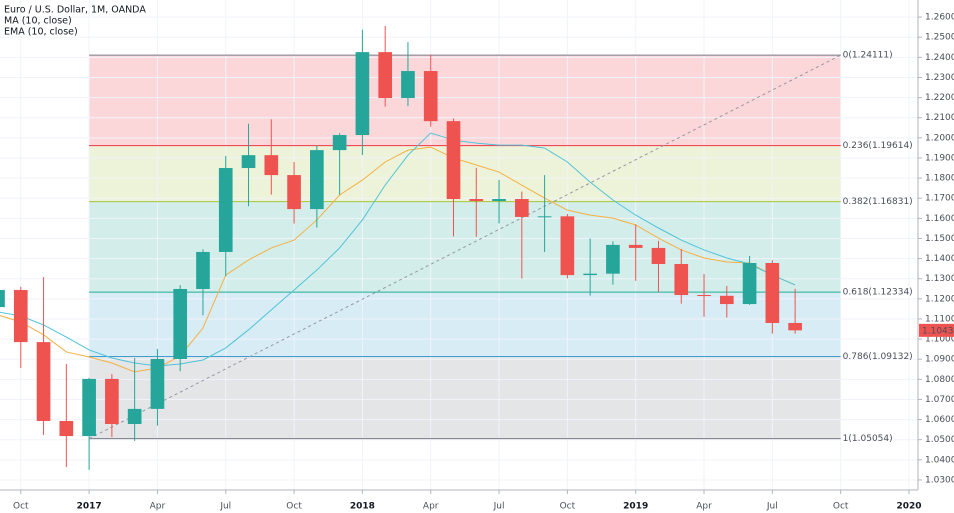 The width and height of the screenshot is (954, 513). Describe the element at coordinates (908, 507) in the screenshot. I see `x-tick-label: 2020` at that location.